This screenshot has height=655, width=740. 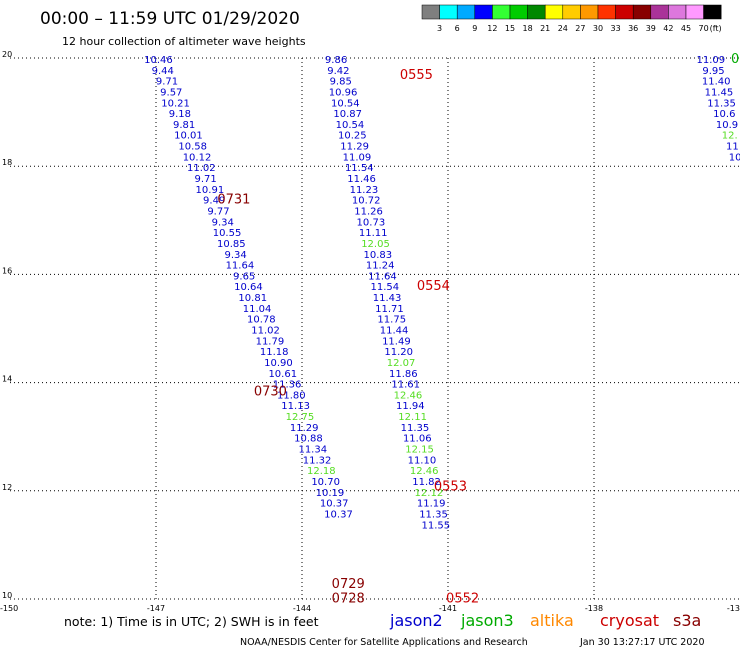 I want to click on swh-reading: 11.94, so click(x=410, y=406).